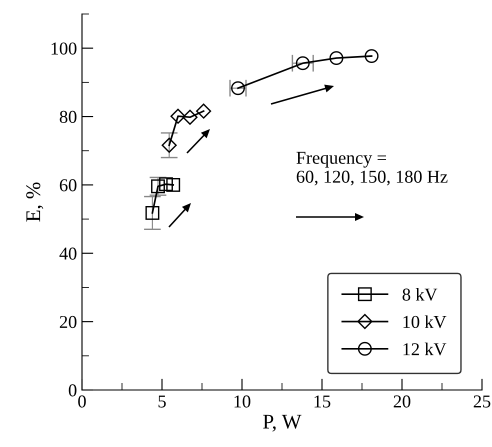 The height and width of the screenshot is (447, 492). Describe the element at coordinates (68, 185) in the screenshot. I see `y-tick-label: 60` at that location.